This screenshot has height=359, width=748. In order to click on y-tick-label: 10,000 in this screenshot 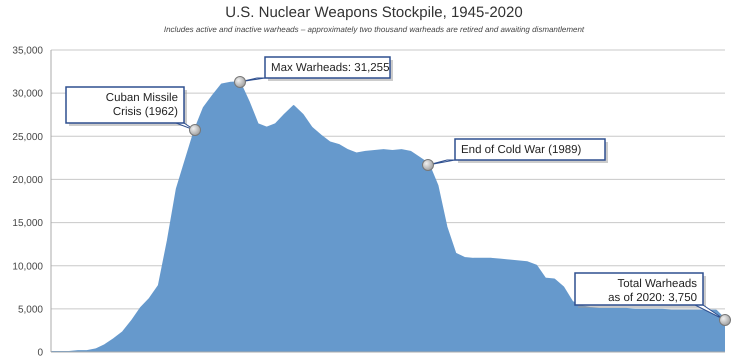, I will do `click(28, 266)`.